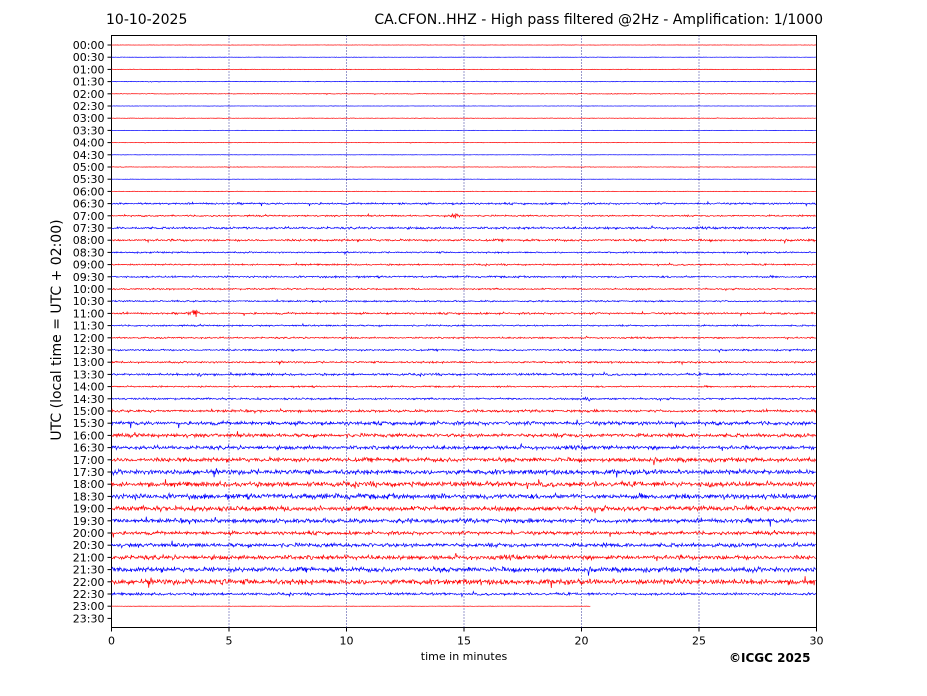 The height and width of the screenshot is (696, 927). What do you see at coordinates (582, 641) in the screenshot?
I see `x-tick-label: 20` at bounding box center [582, 641].